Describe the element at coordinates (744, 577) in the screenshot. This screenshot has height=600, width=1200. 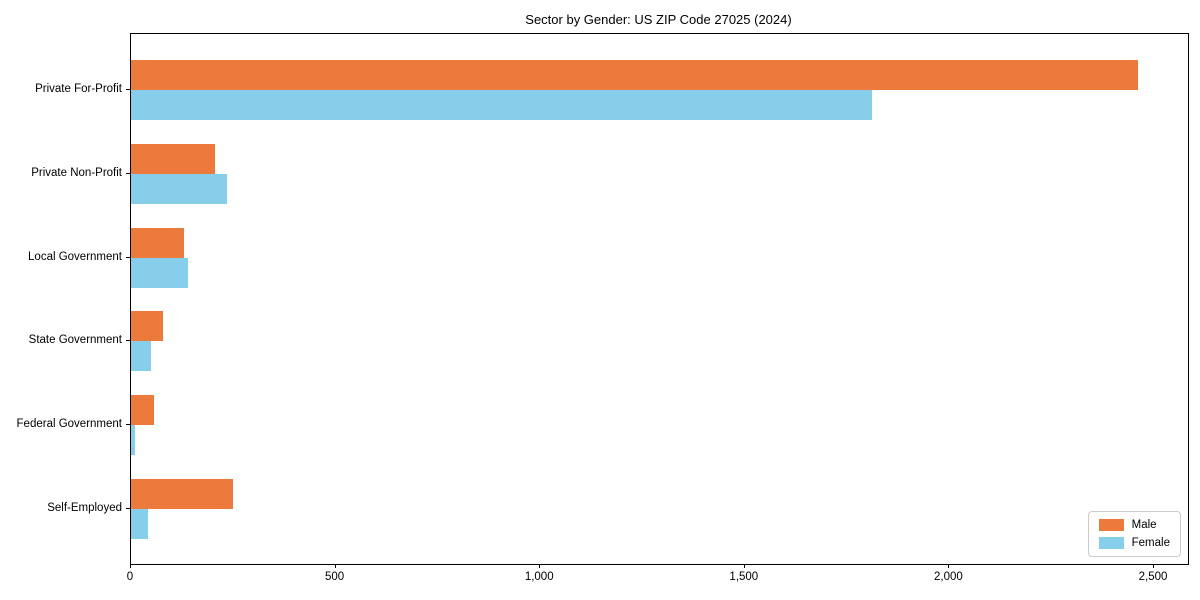
I see `x-axis-tick-label-3: 1,500` at that location.